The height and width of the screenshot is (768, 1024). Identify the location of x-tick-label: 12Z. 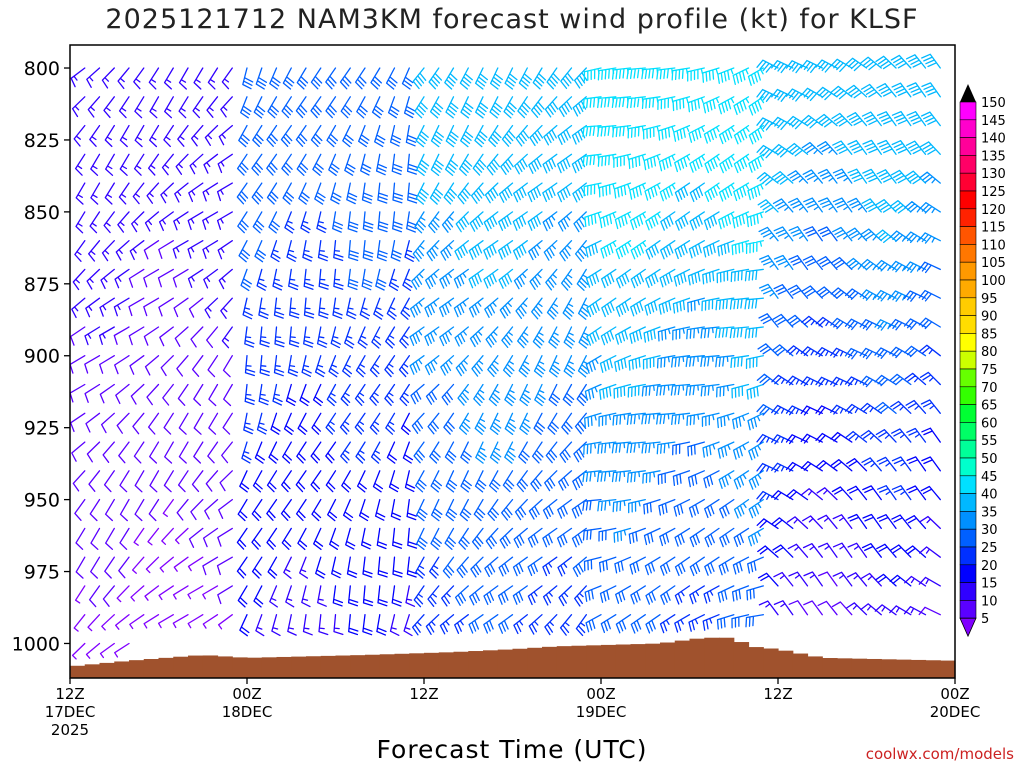
(69, 694).